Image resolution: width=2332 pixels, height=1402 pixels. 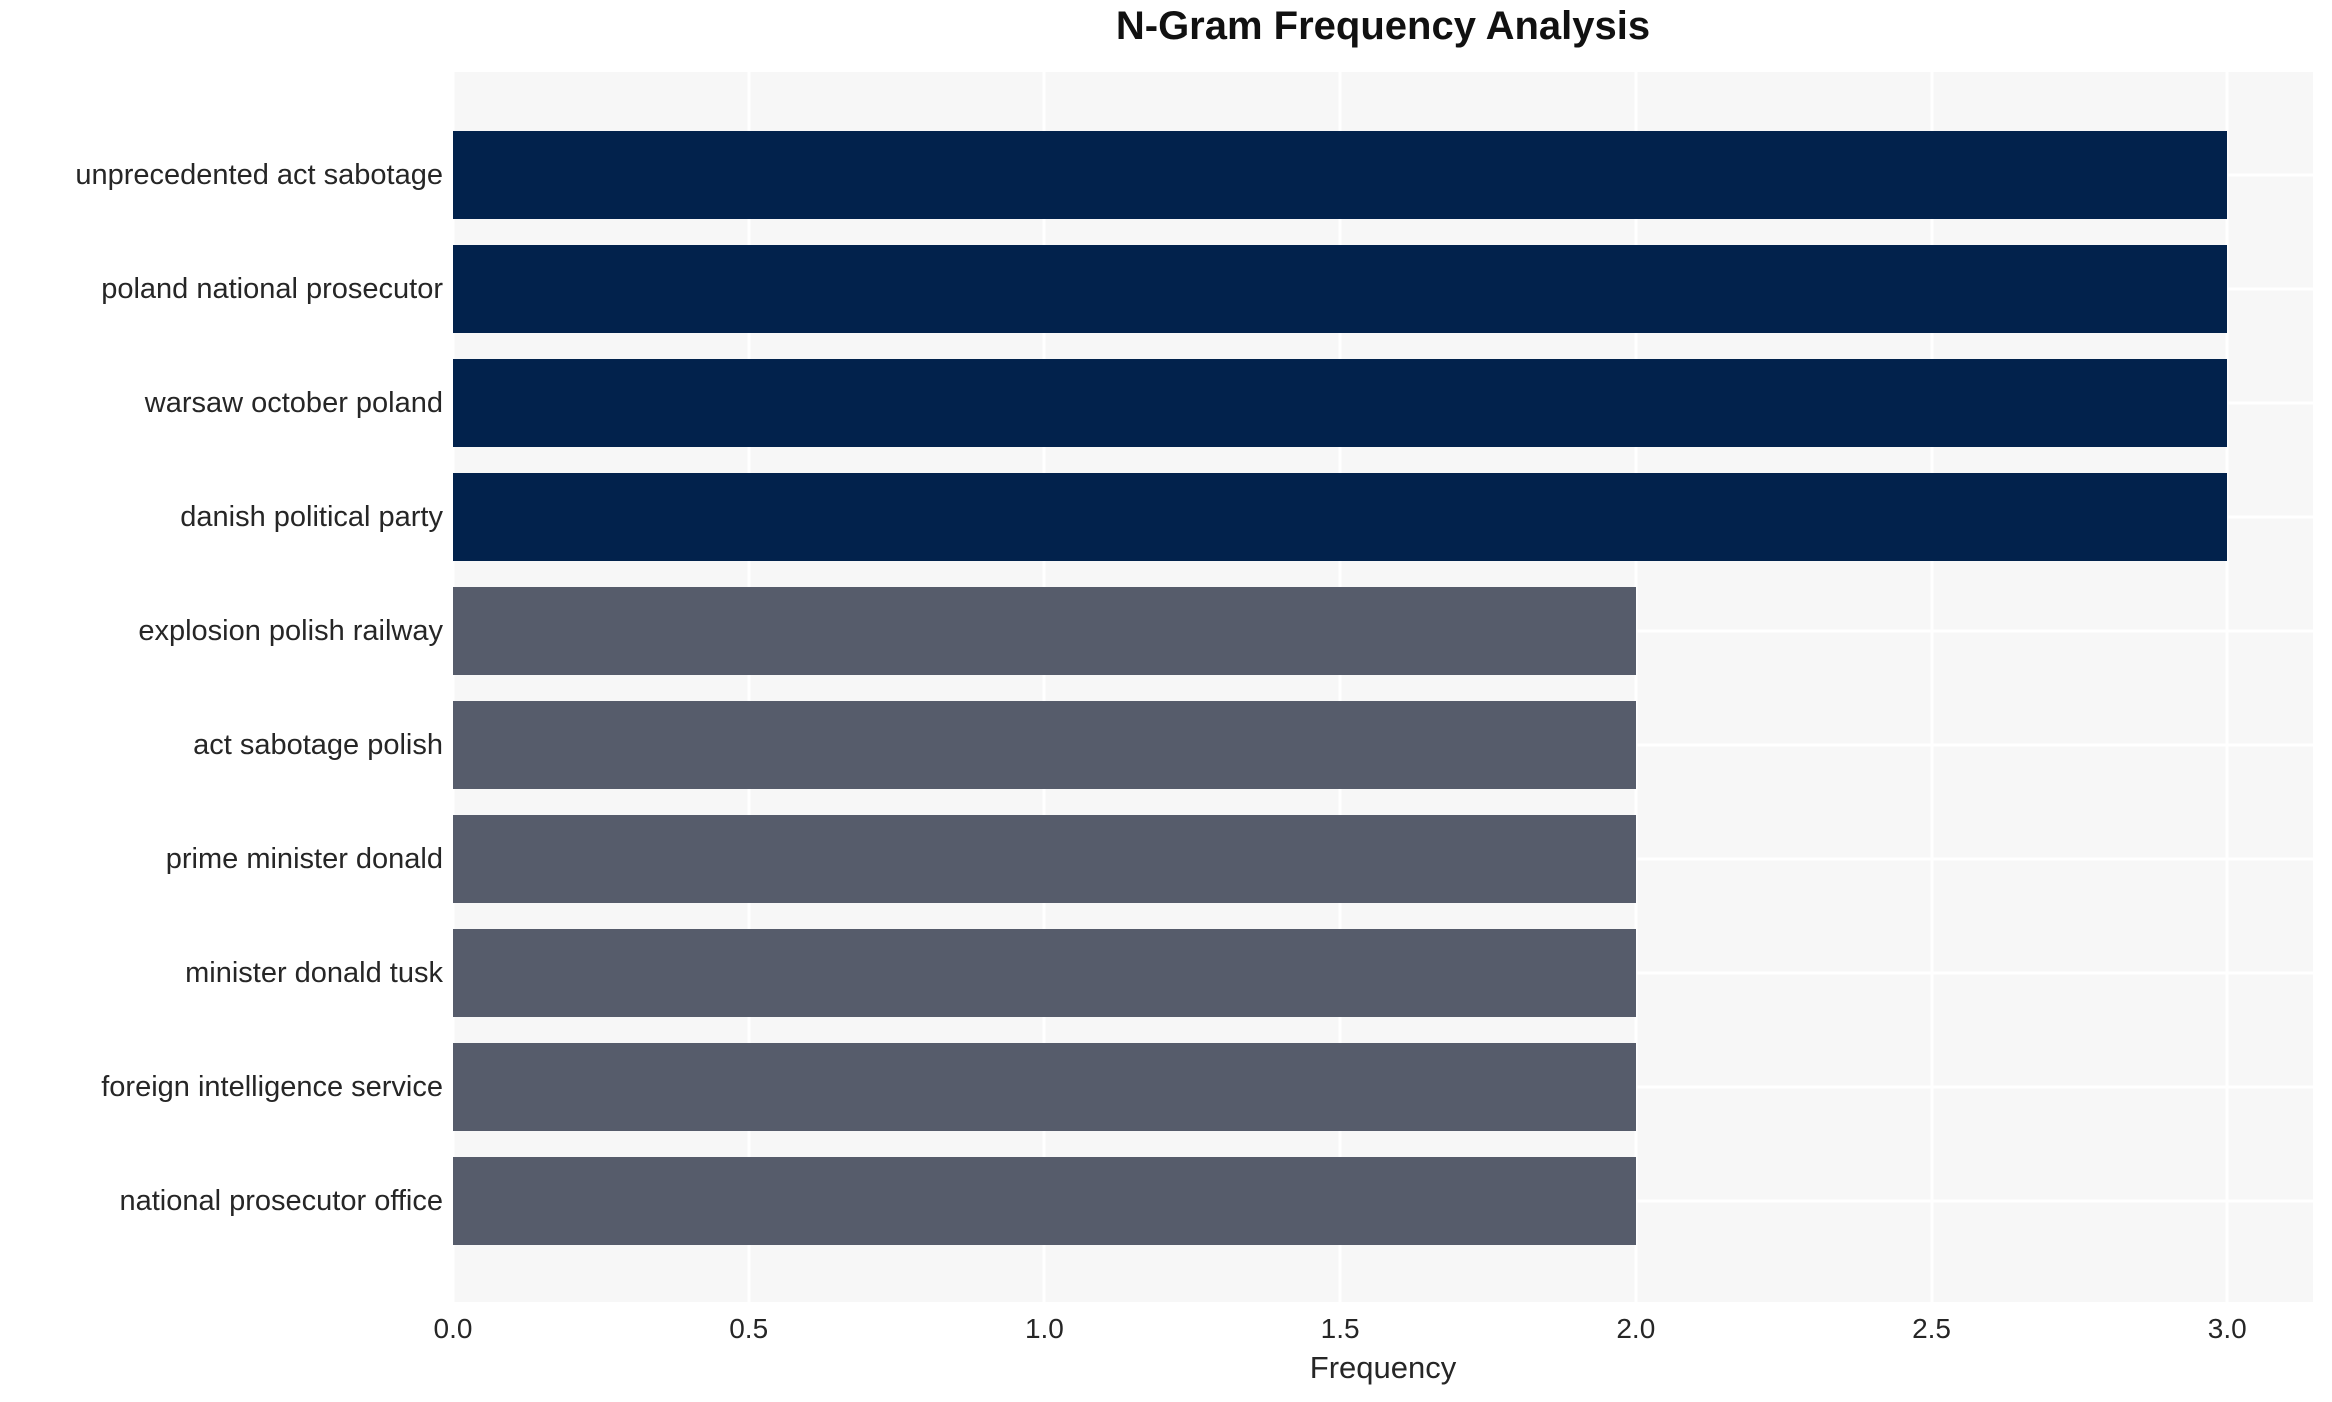 I want to click on x-axis-tick: 0.5, so click(x=749, y=1328).